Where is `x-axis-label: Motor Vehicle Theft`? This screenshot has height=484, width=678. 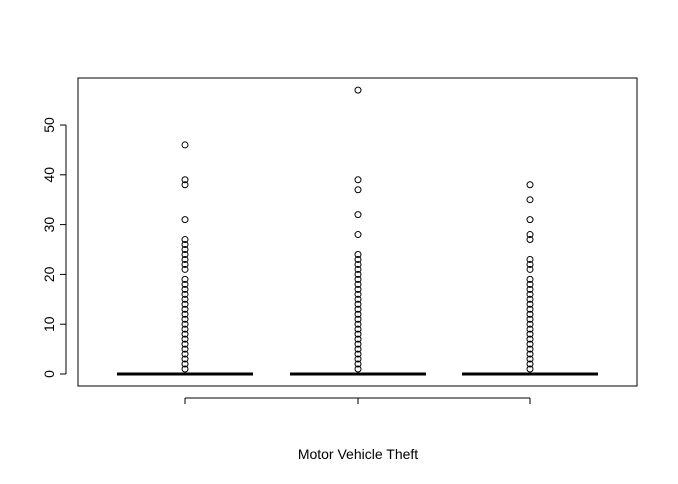 x-axis-label: Motor Vehicle Theft is located at coordinates (358, 454).